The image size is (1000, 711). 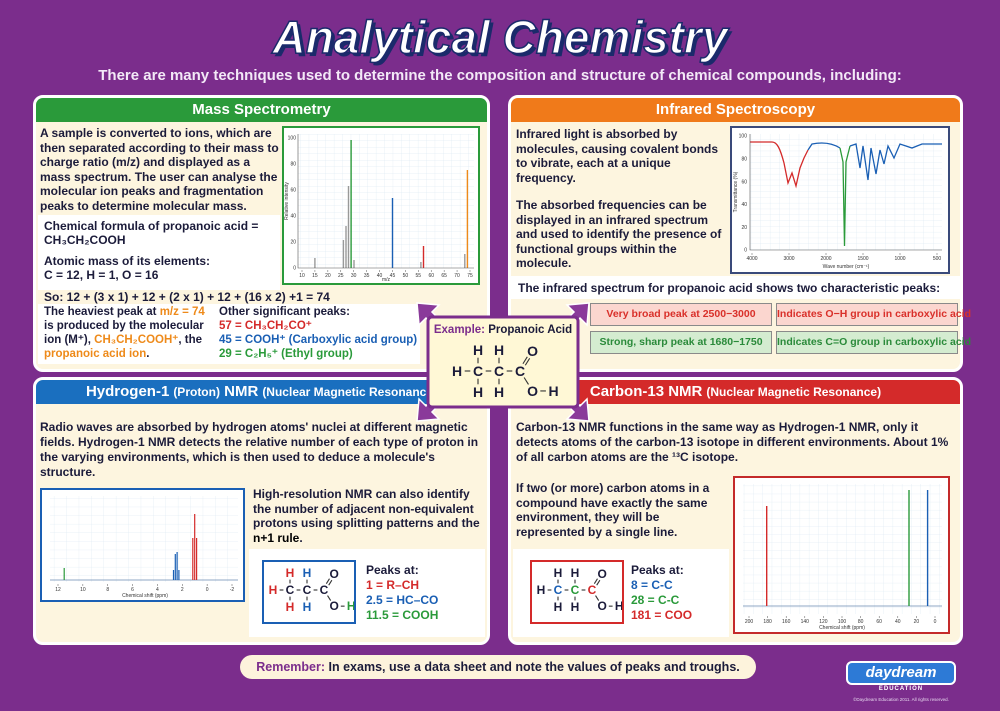 I want to click on molecule: H H OH C C CH H O H, so click(x=580, y=590).